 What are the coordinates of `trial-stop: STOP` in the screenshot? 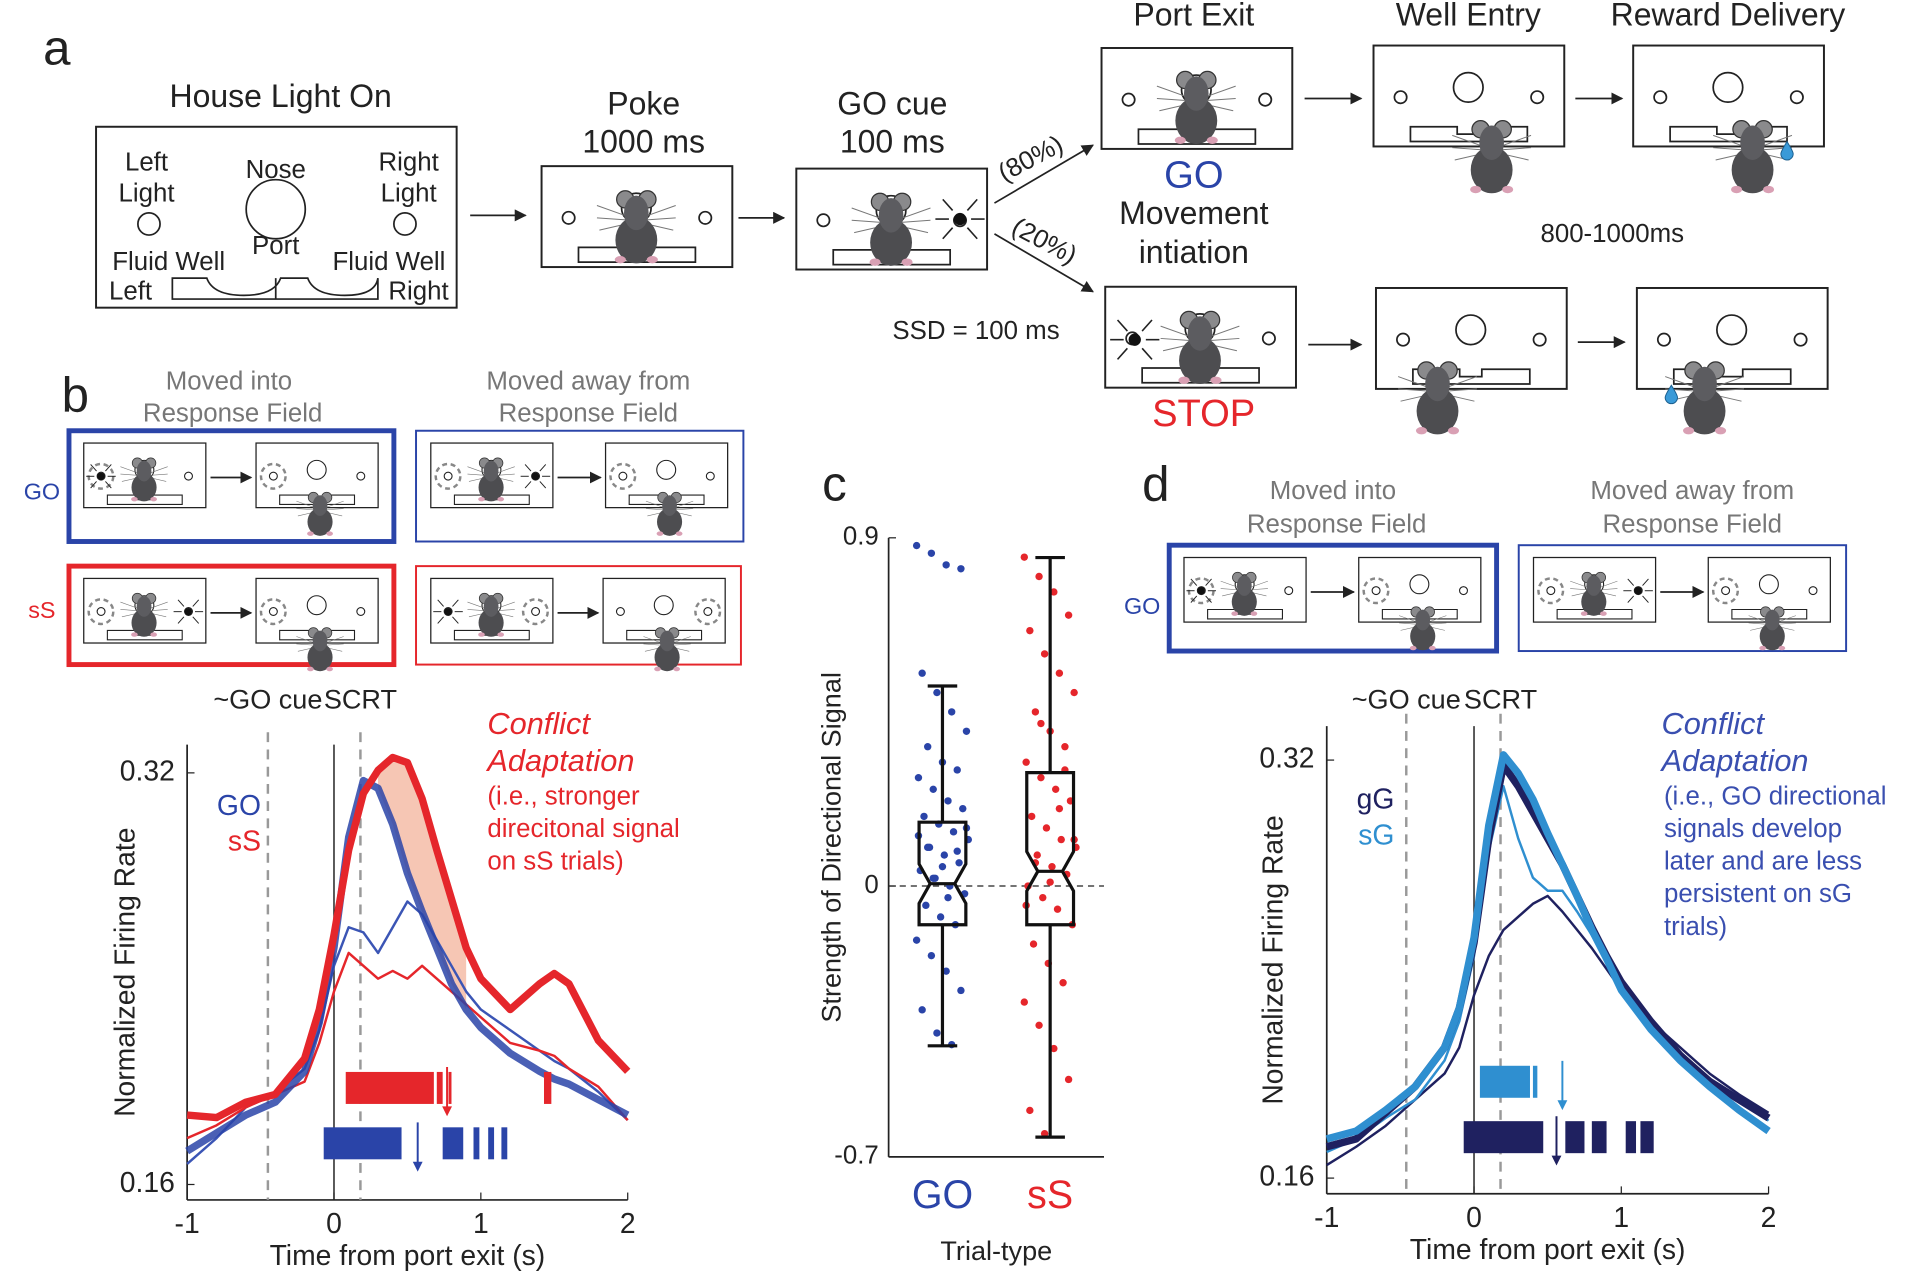 It's located at (1203, 413).